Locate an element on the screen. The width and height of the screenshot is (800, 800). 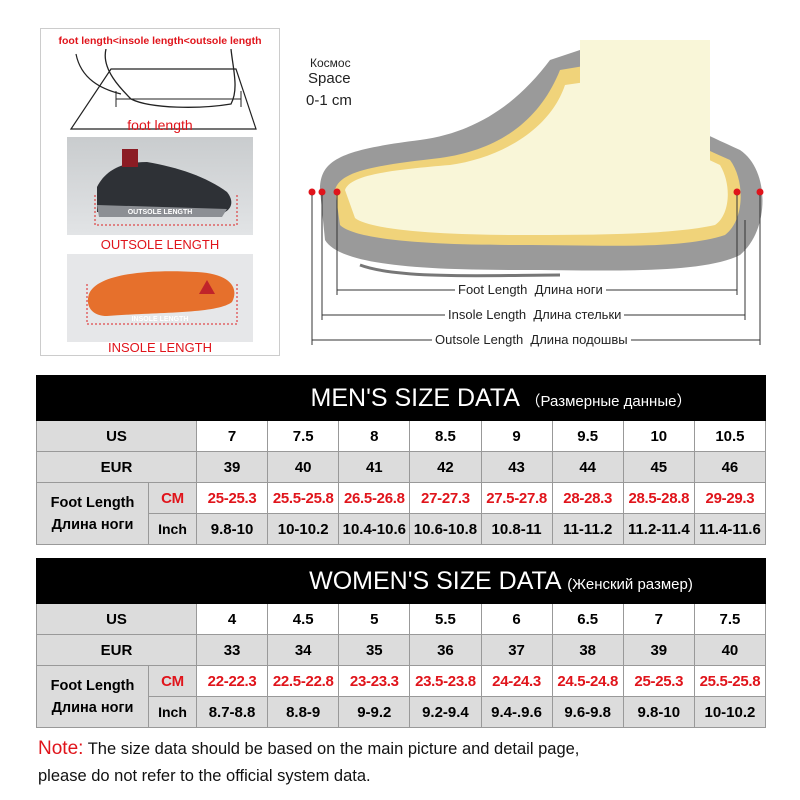
inch-row-cell: 10-10.2 is located at coordinates (730, 712).